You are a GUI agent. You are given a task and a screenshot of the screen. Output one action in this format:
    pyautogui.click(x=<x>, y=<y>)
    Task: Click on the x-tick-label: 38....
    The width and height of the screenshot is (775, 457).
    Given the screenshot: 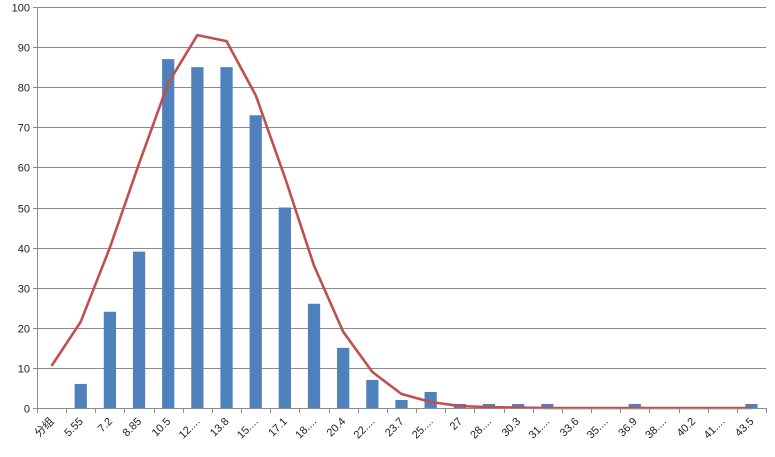 What is the action you would take?
    pyautogui.click(x=656, y=429)
    